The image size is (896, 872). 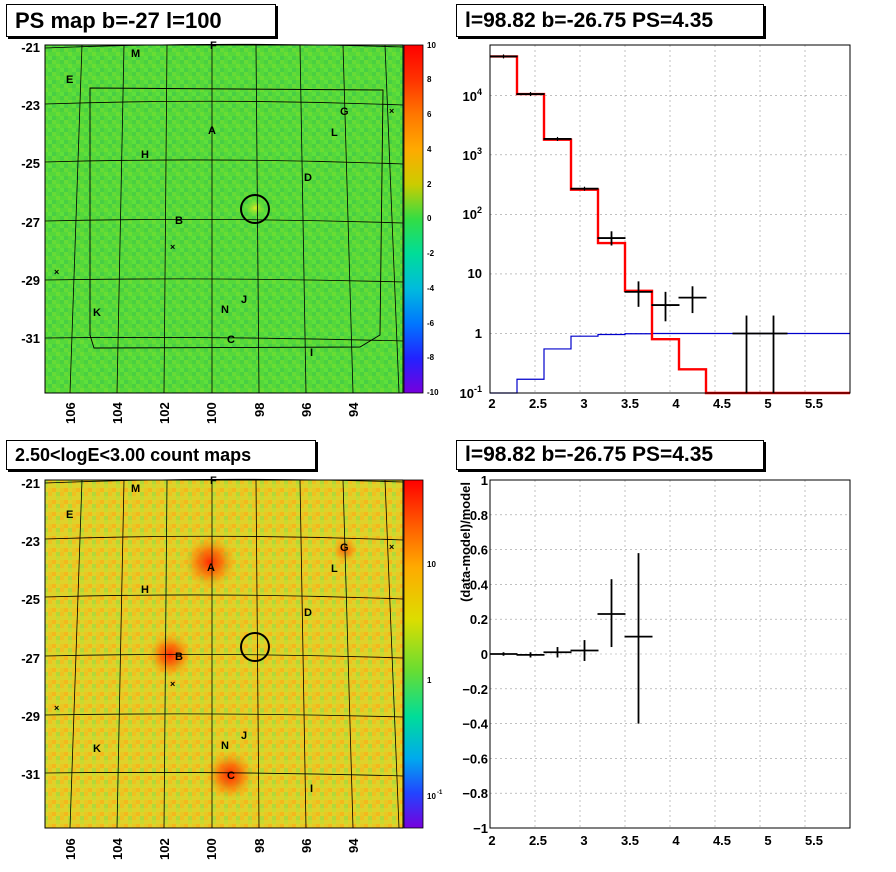 What do you see at coordinates (224, 199) in the screenshot?
I see `ps-map-labels: M F E G A L H D B J K N C I × × ×` at bounding box center [224, 199].